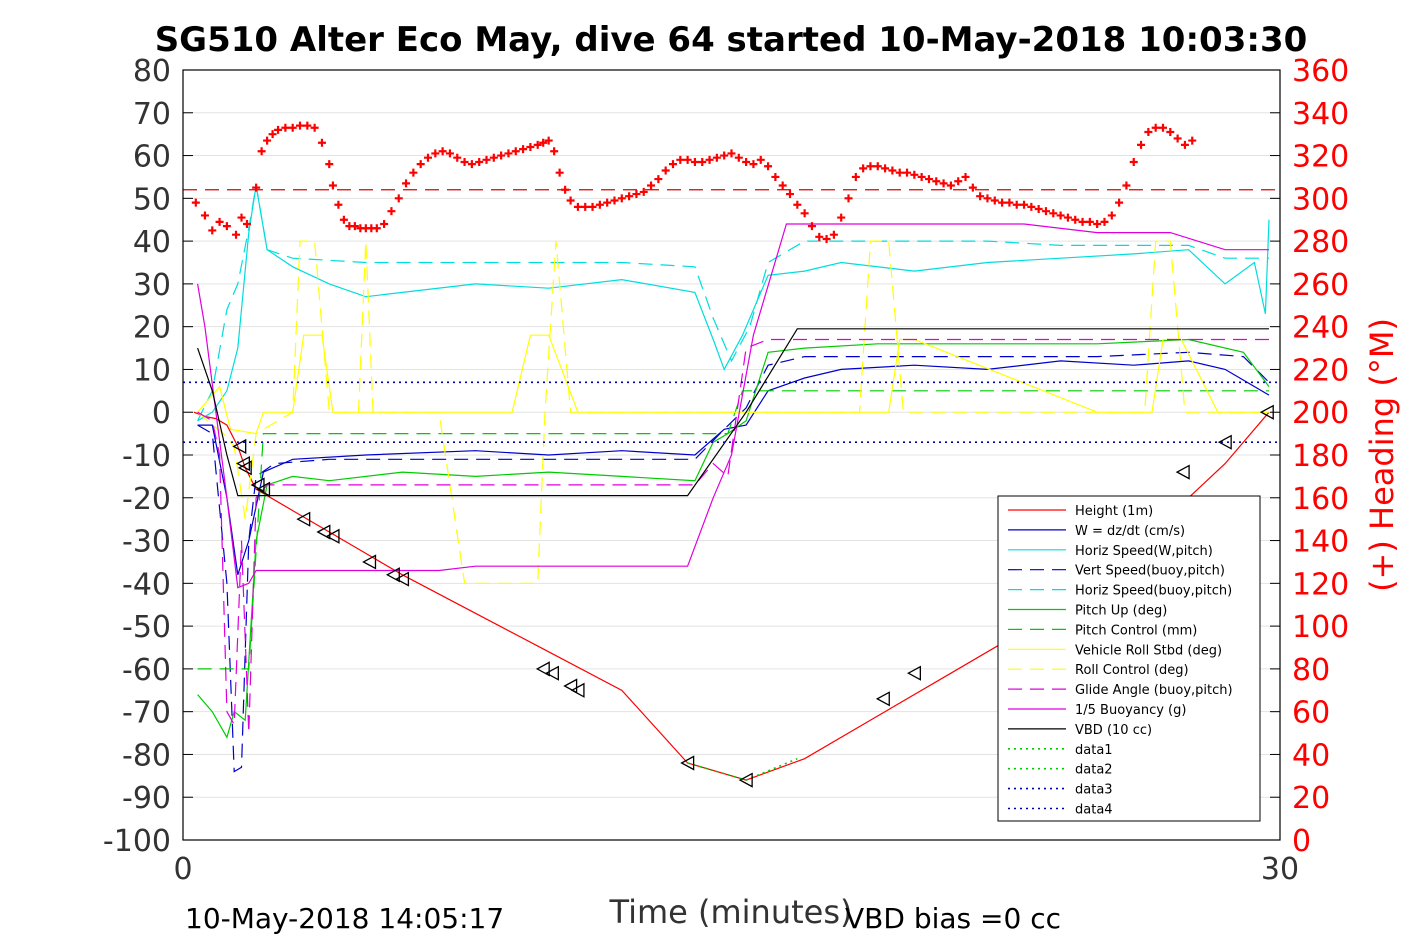  I want to click on left-tick-label: -10, so click(146, 456).